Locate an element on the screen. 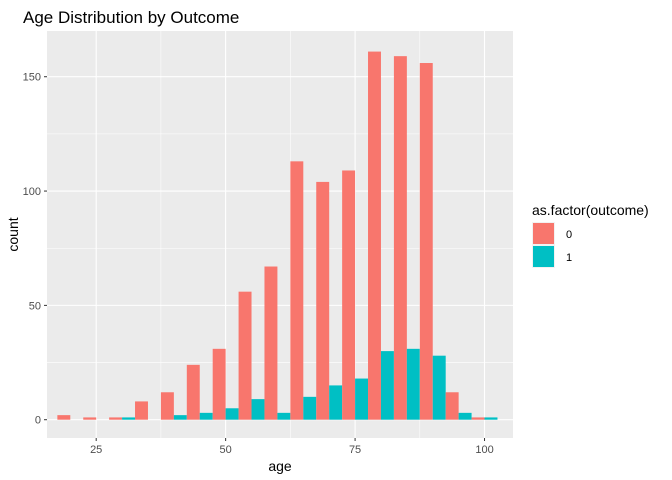  legend-label-outcome-0: 0 is located at coordinates (569, 235).